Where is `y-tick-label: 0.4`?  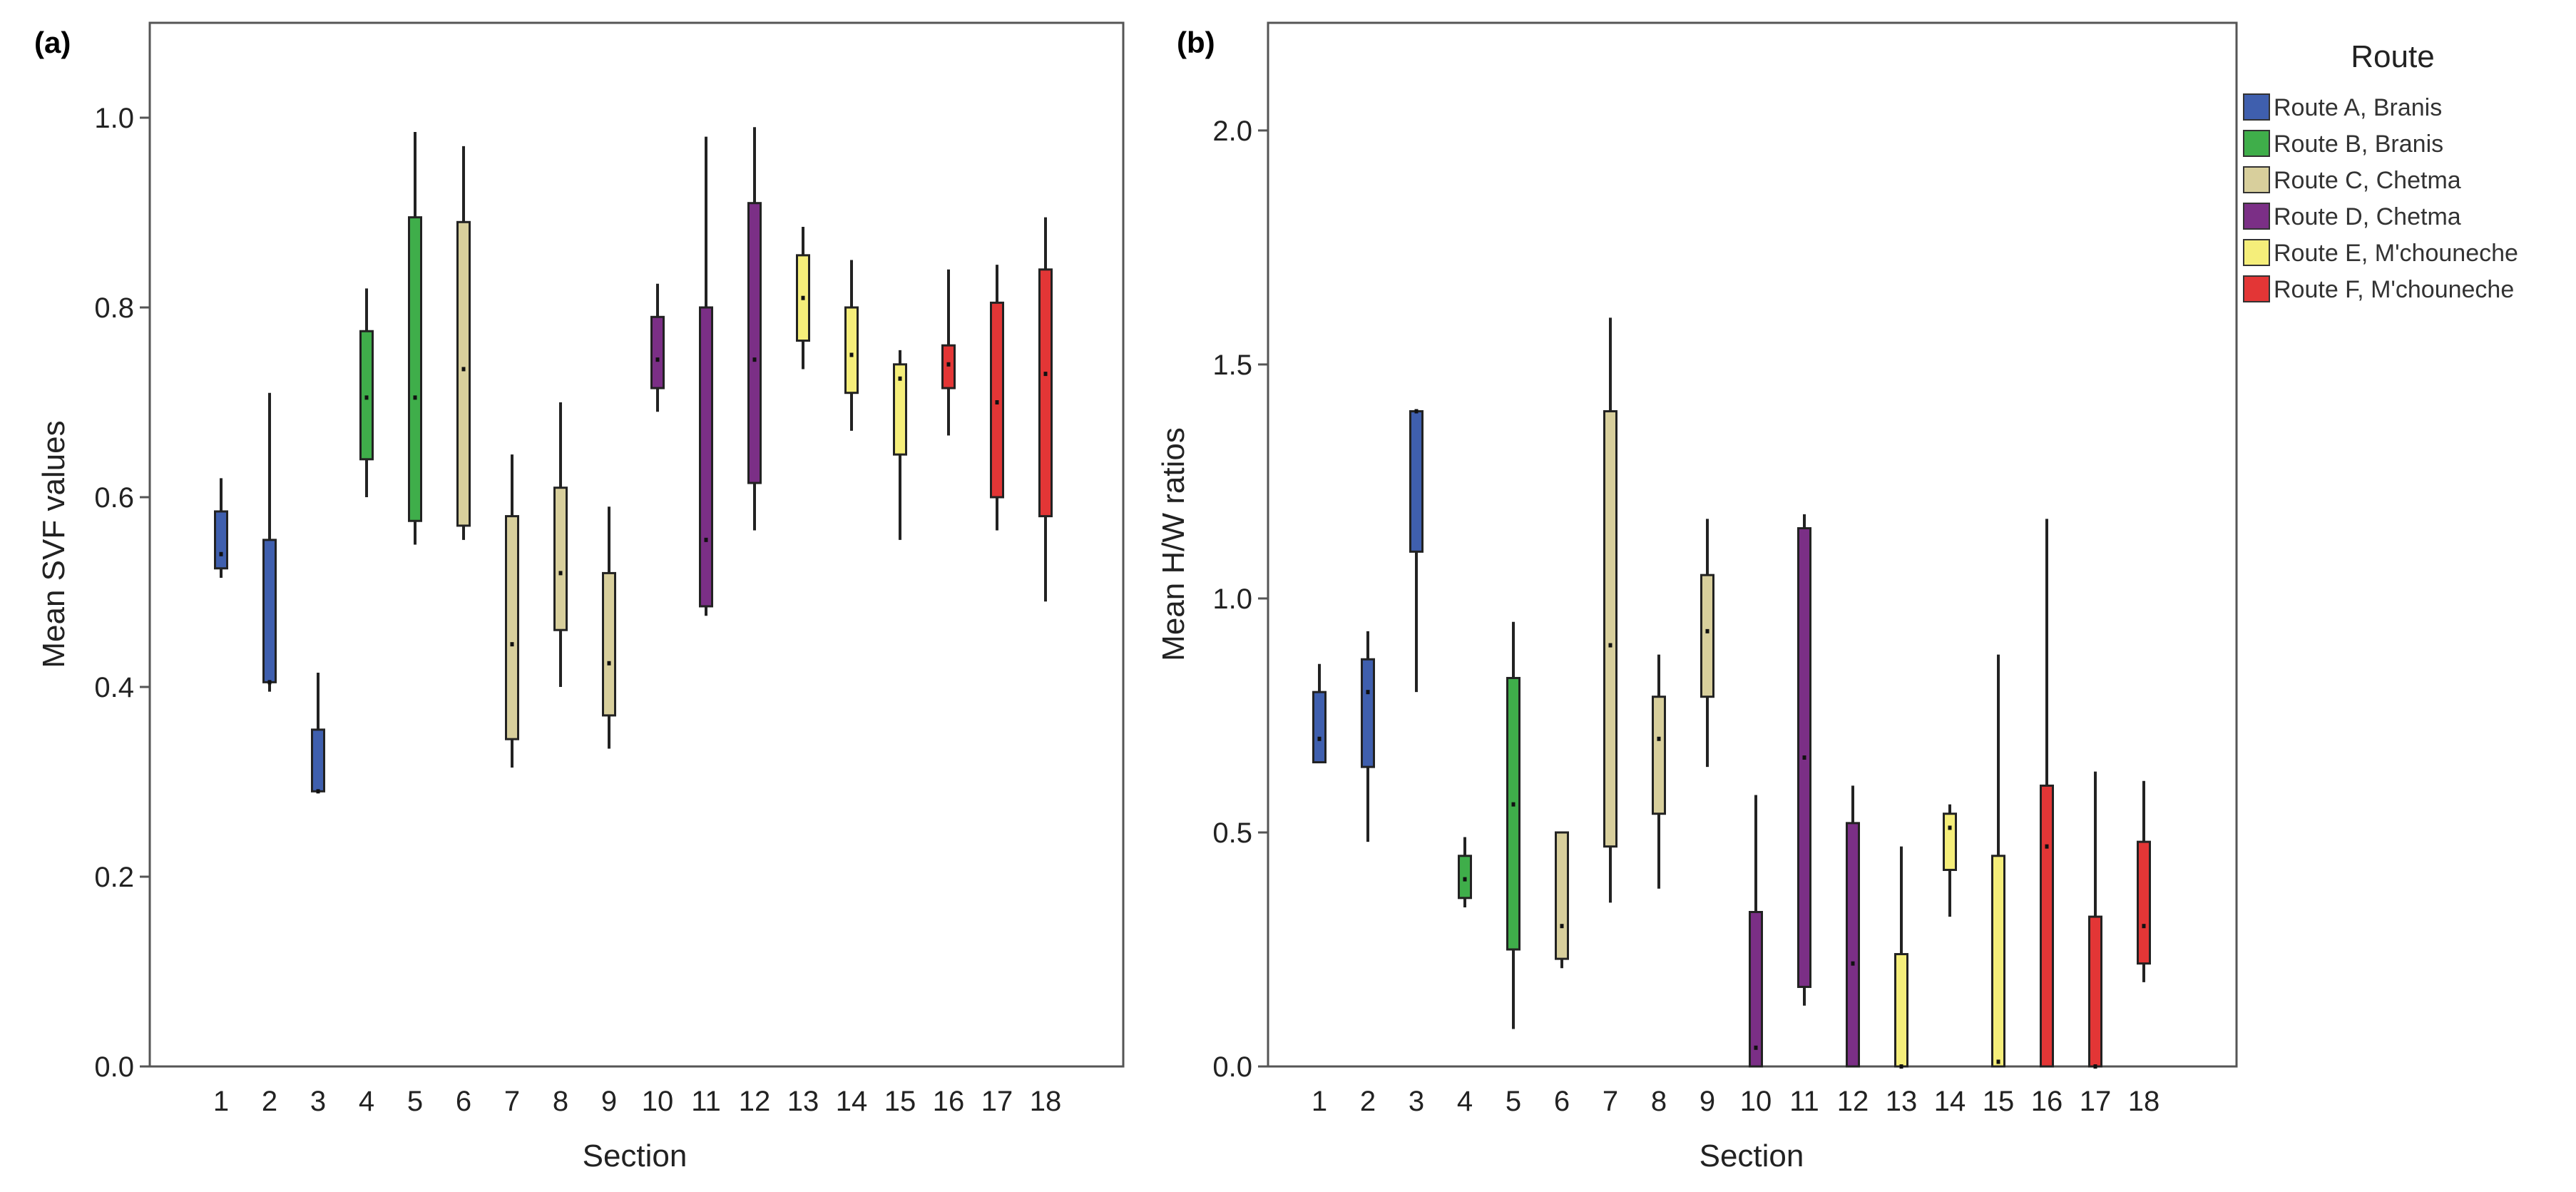 y-tick-label: 0.4 is located at coordinates (114, 687).